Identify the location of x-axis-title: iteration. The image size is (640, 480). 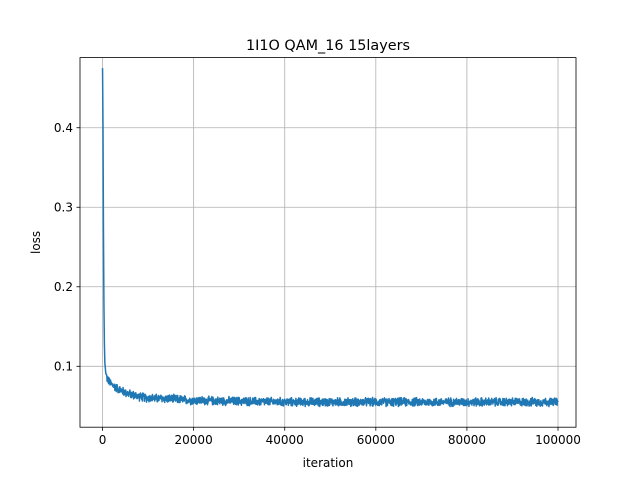
(328, 463).